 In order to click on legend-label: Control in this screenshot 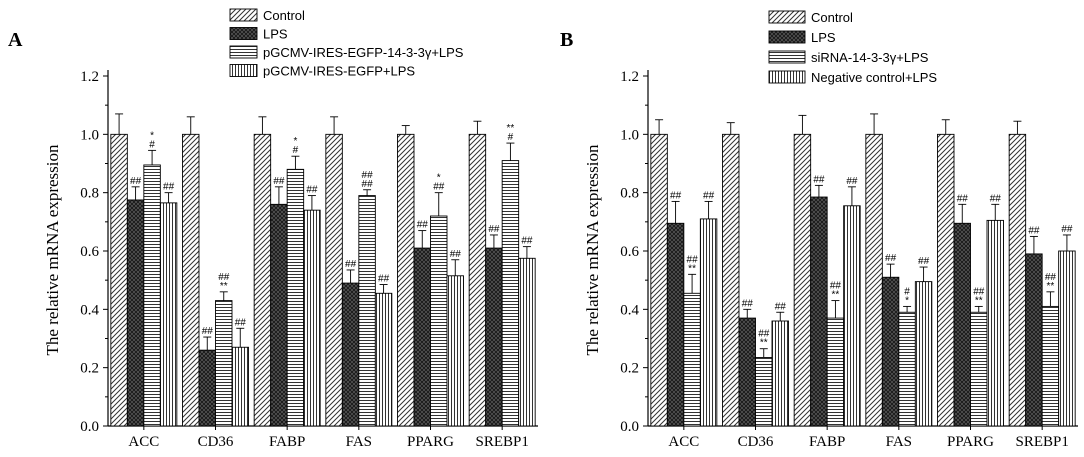, I will do `click(832, 17)`.